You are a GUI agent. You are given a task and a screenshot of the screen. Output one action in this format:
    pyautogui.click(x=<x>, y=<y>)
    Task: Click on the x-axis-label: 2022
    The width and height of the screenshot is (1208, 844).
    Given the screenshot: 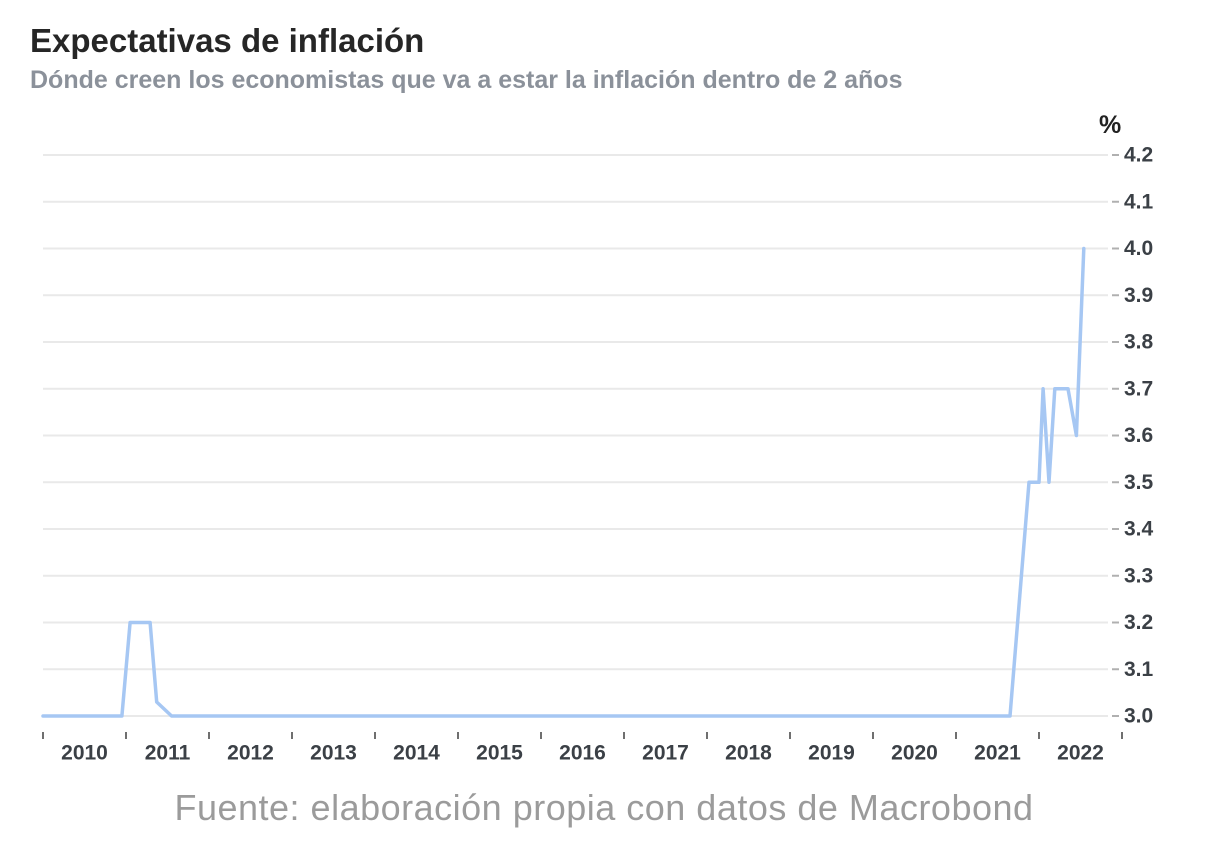 What is the action you would take?
    pyautogui.click(x=1080, y=753)
    